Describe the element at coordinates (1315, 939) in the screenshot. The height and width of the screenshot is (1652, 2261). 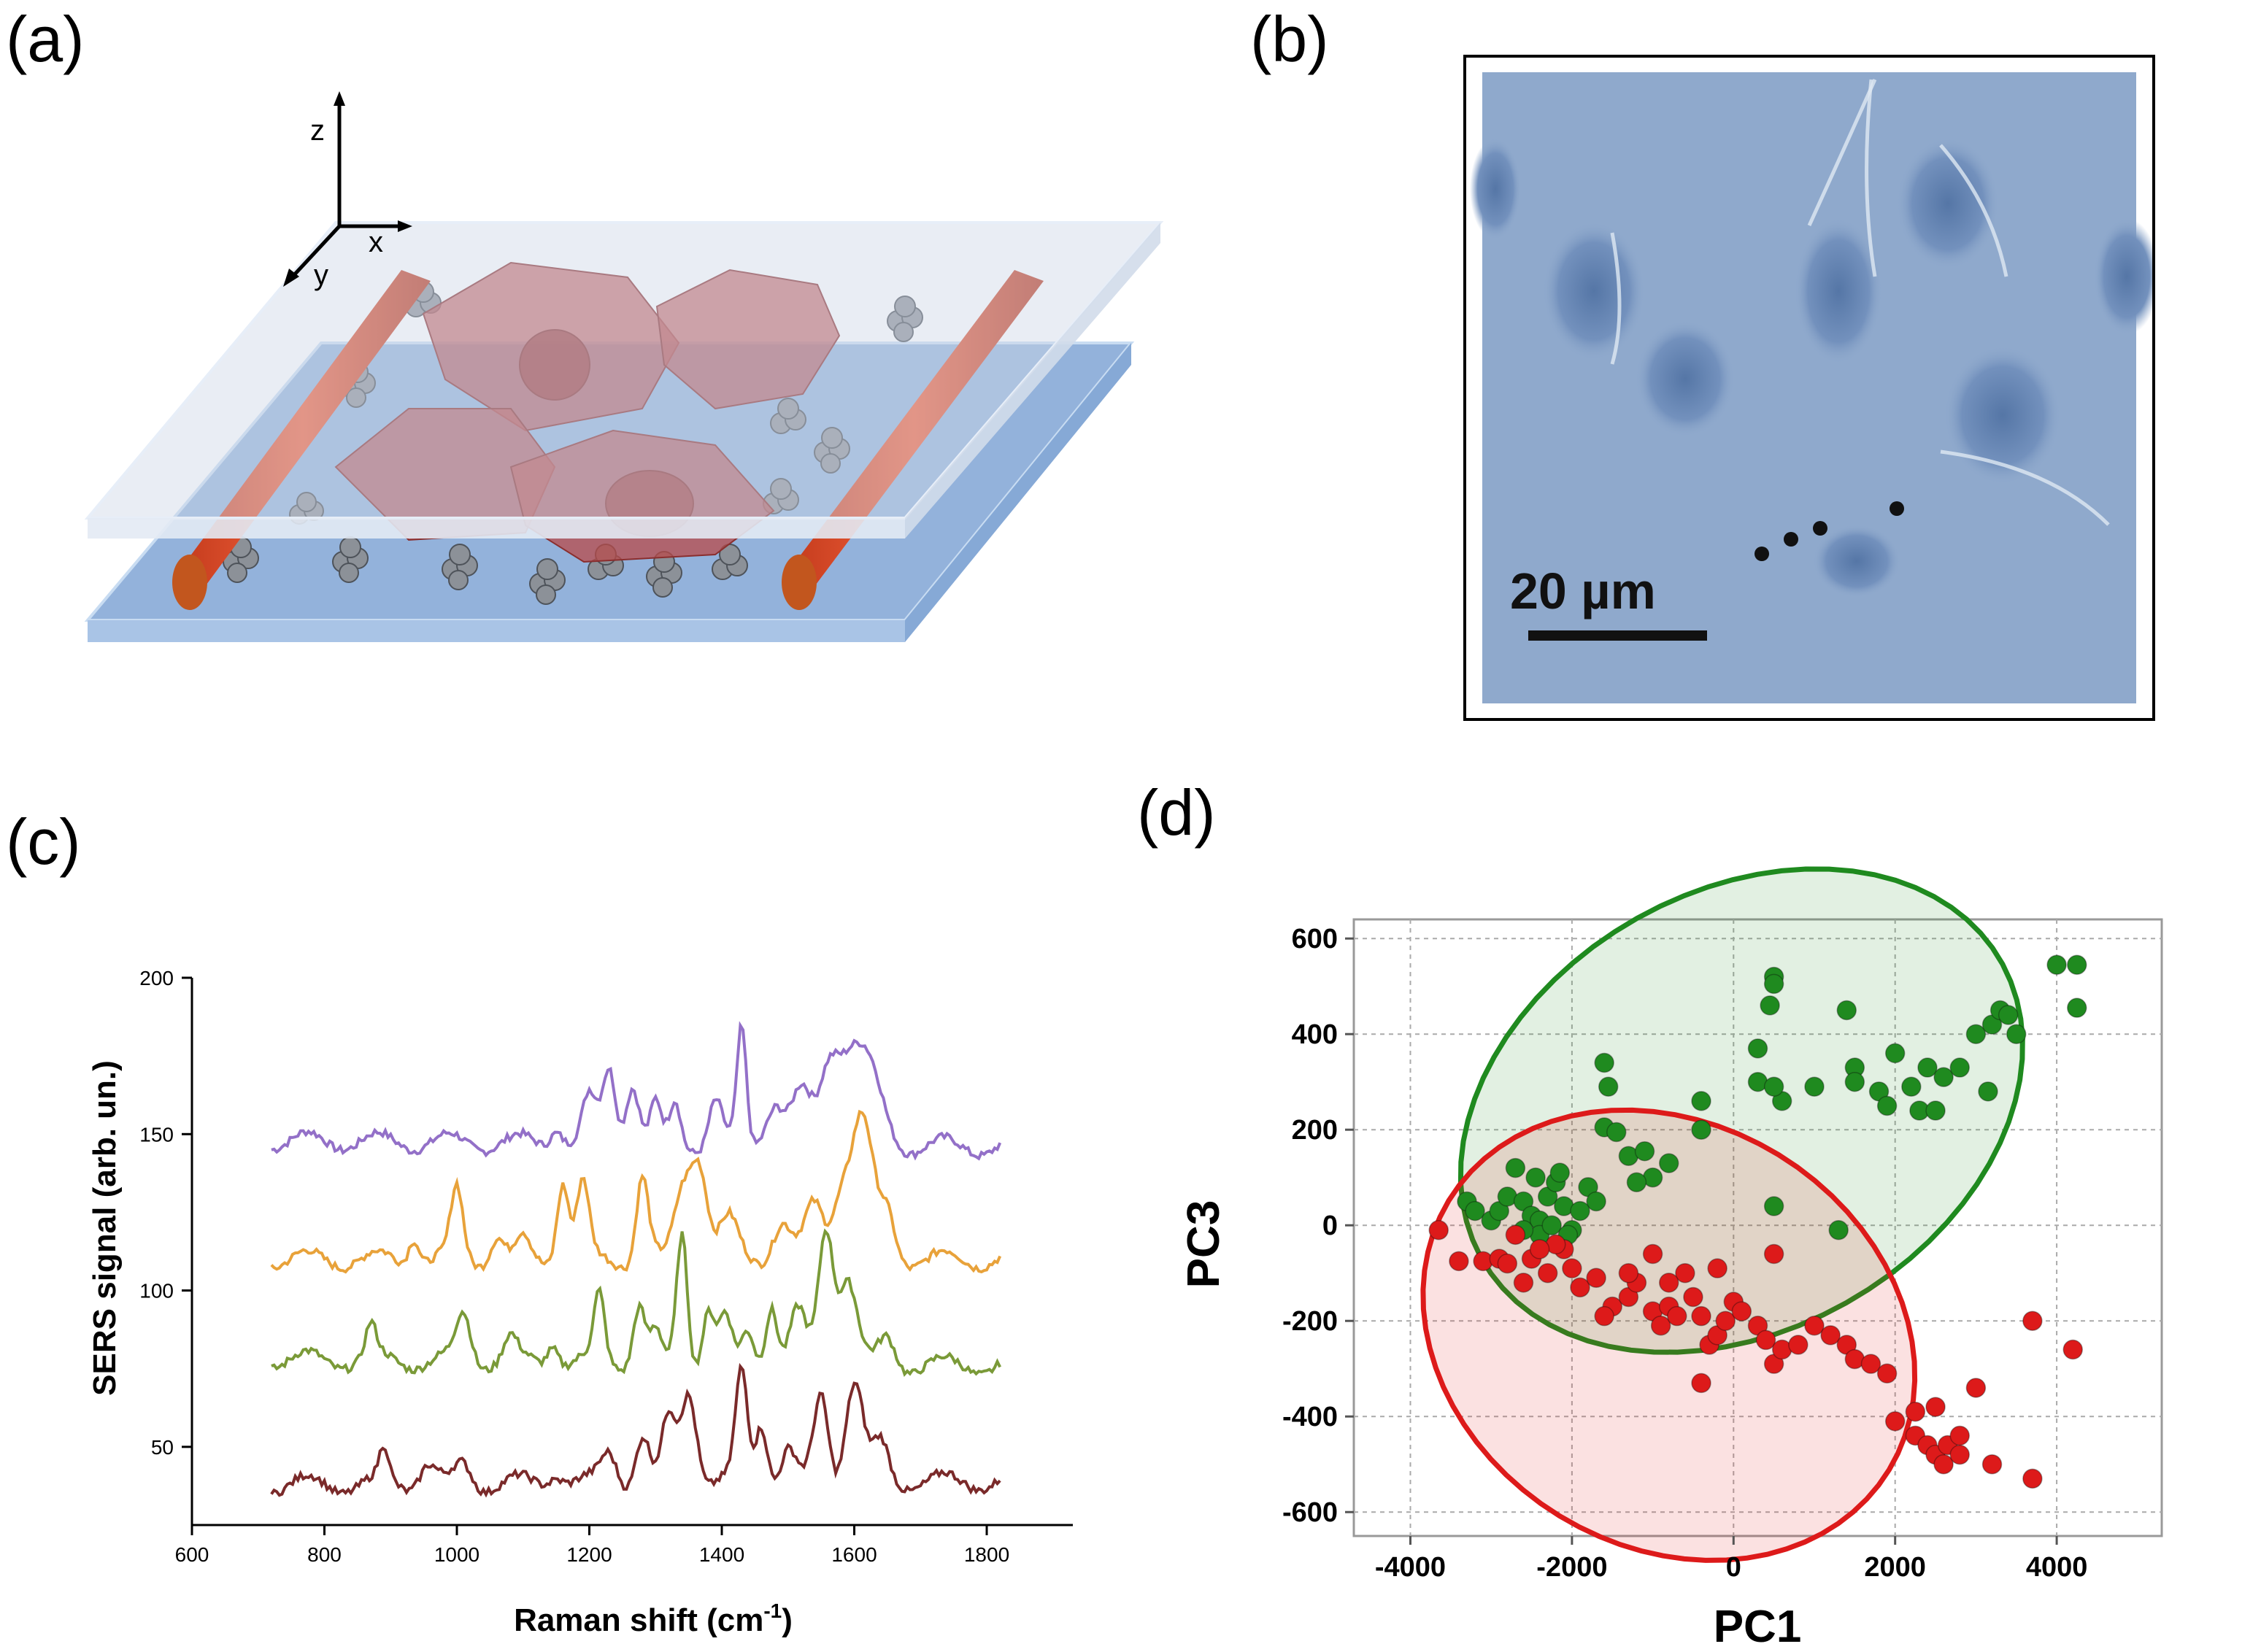
I see `pca-y-tick-label: 600` at that location.